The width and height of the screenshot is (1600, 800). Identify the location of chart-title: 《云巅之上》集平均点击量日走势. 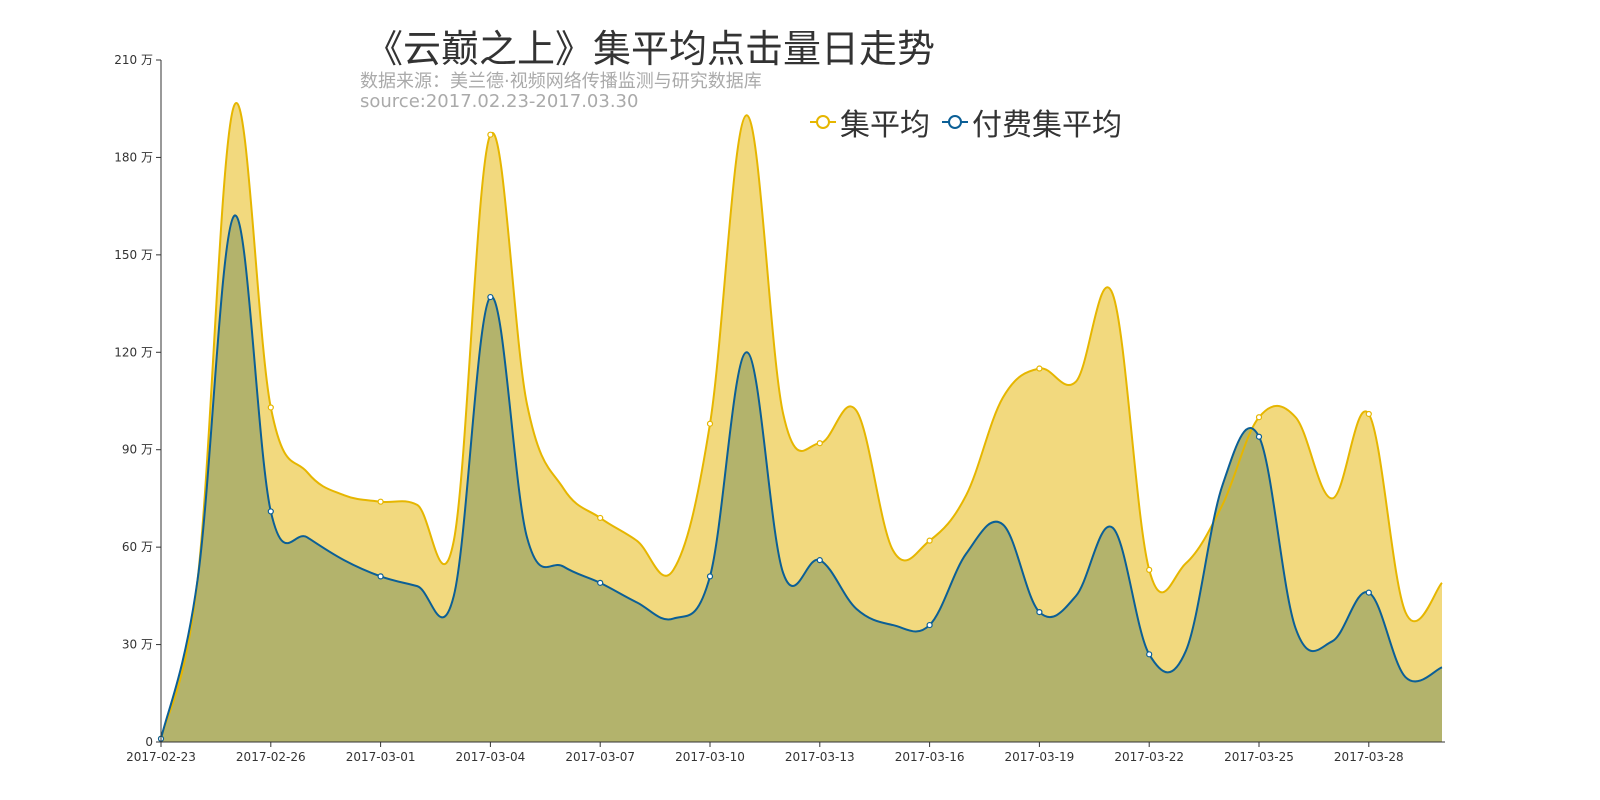
(650, 49).